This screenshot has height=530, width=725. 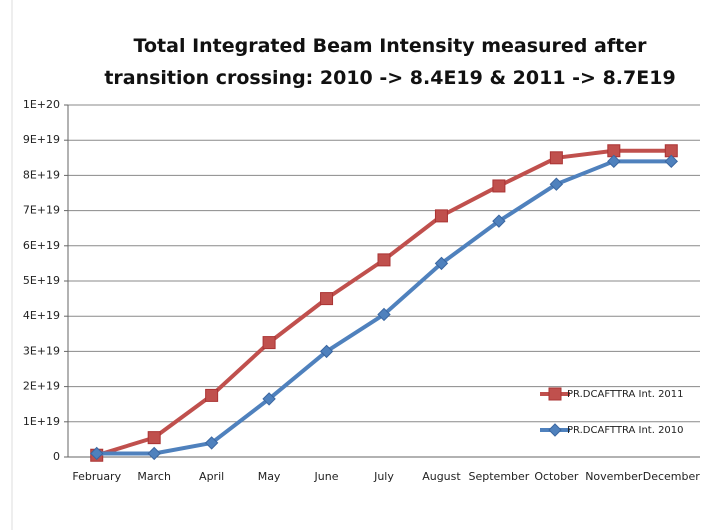 What do you see at coordinates (383, 476) in the screenshot?
I see `x-tick-label: July` at bounding box center [383, 476].